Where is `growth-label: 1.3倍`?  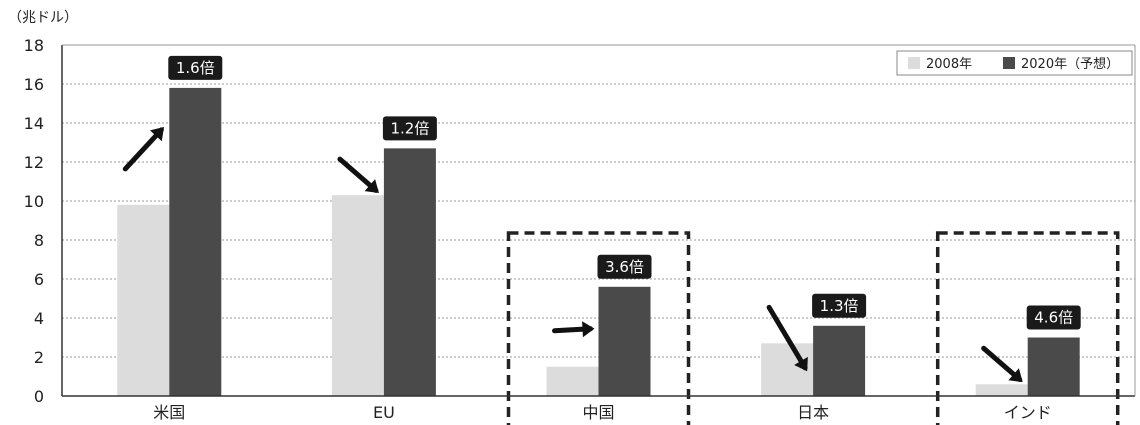
growth-label: 1.3倍 is located at coordinates (839, 306).